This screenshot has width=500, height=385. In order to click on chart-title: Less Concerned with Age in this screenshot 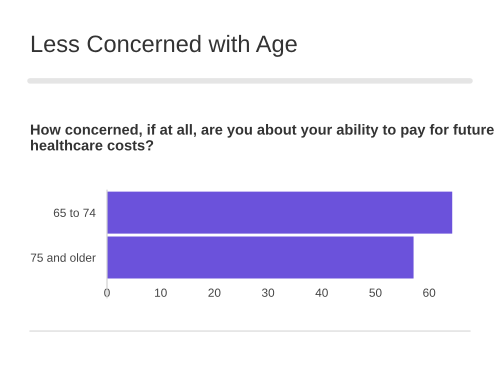, I will do `click(164, 45)`.